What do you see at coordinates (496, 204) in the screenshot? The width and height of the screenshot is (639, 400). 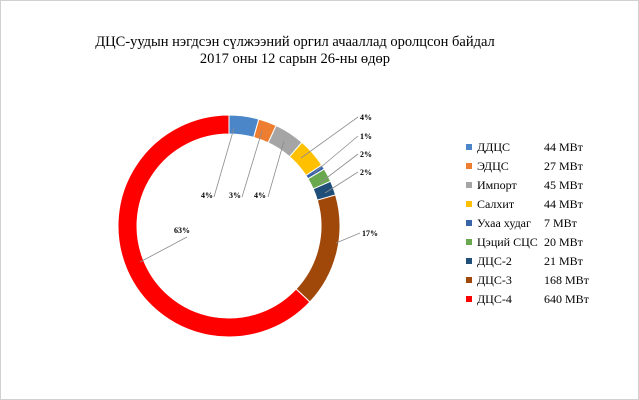 I see `legend-label: Салхит` at bounding box center [496, 204].